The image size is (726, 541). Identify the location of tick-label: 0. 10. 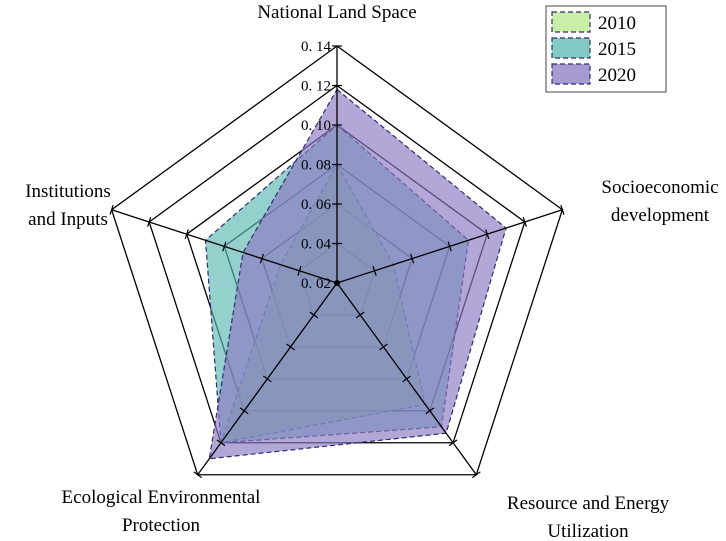
(316, 126).